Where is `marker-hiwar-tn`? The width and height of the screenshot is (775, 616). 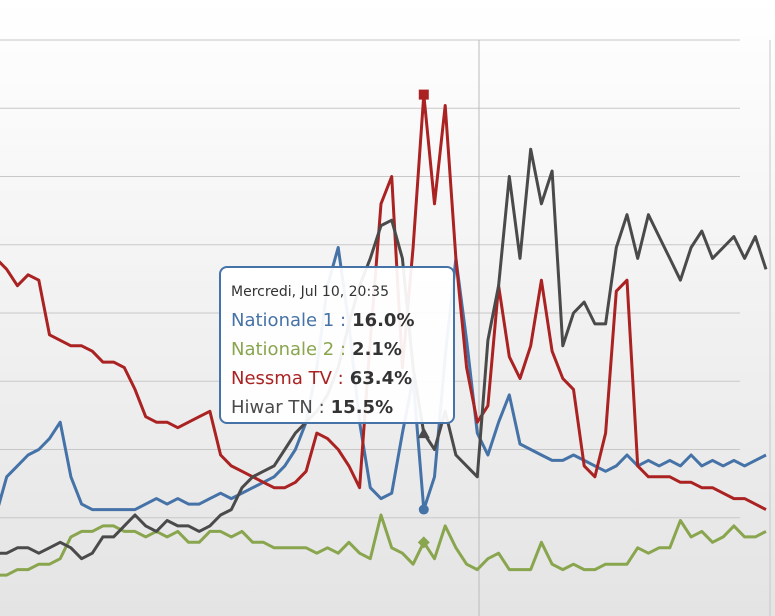
marker-hiwar-tn is located at coordinates (423, 433).